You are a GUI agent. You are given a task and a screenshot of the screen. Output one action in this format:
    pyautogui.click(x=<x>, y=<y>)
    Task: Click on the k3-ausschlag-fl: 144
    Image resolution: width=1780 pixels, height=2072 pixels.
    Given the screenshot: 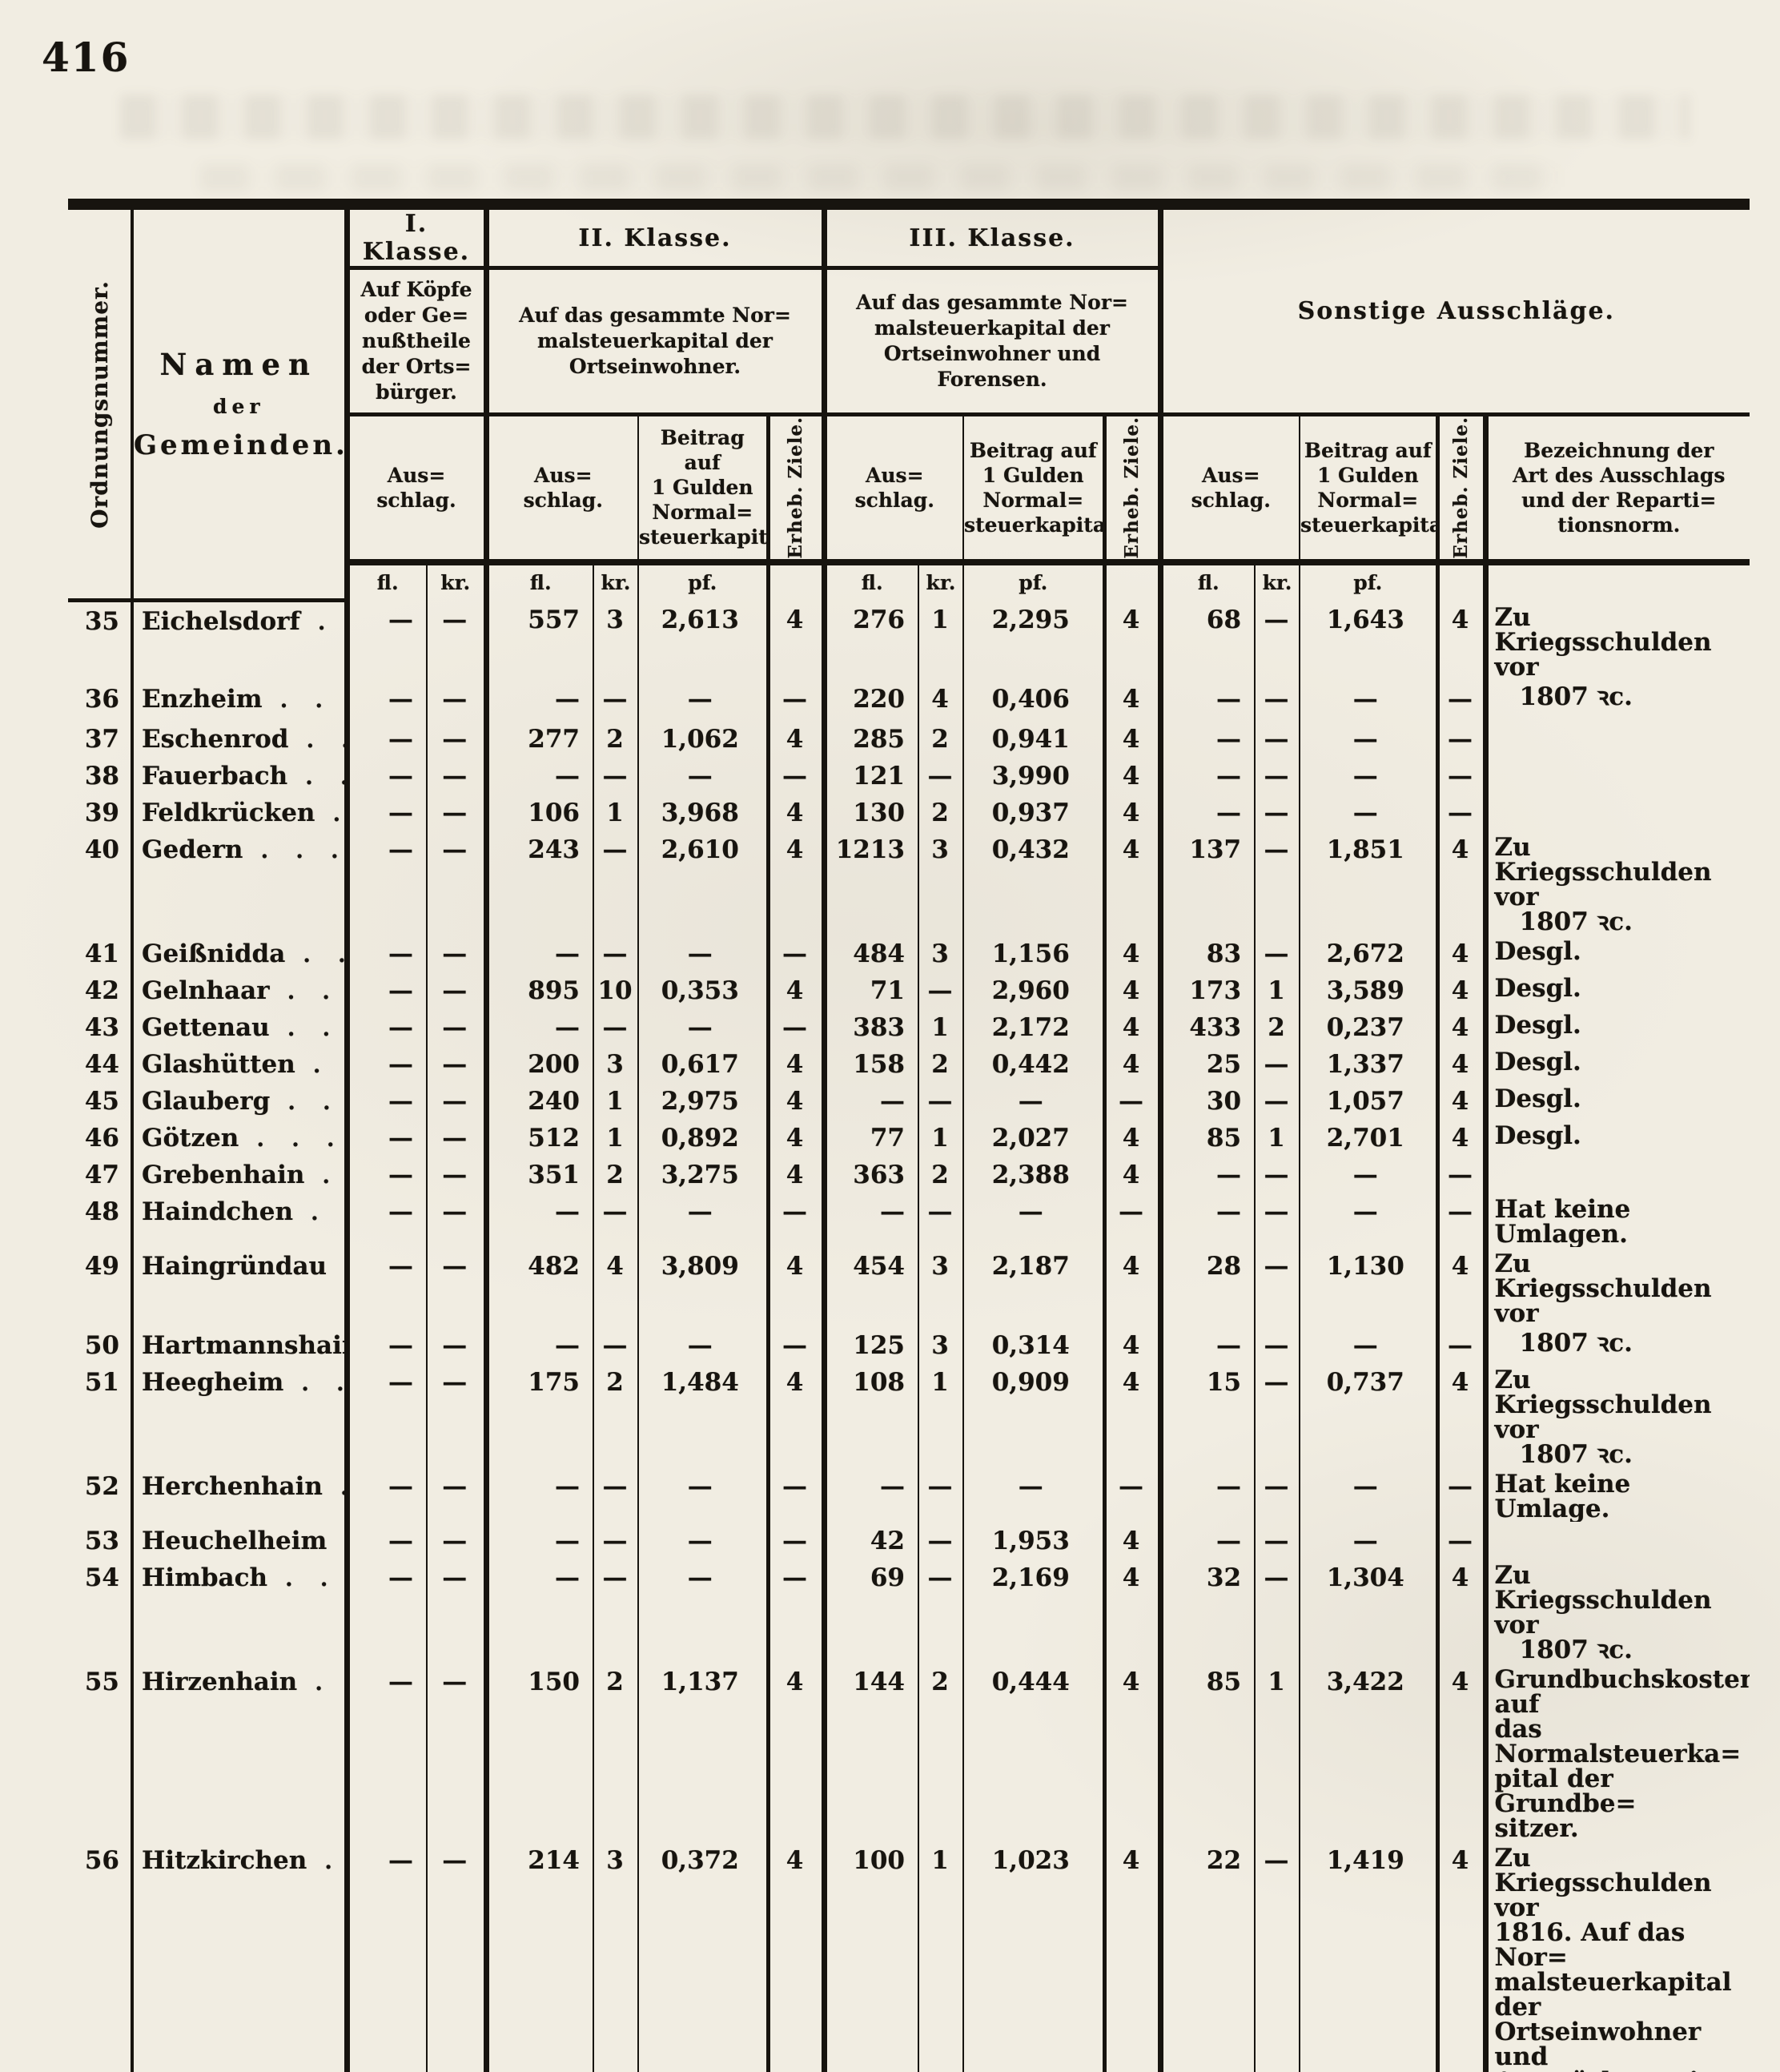 What is the action you would take?
    pyautogui.click(x=869, y=1751)
    